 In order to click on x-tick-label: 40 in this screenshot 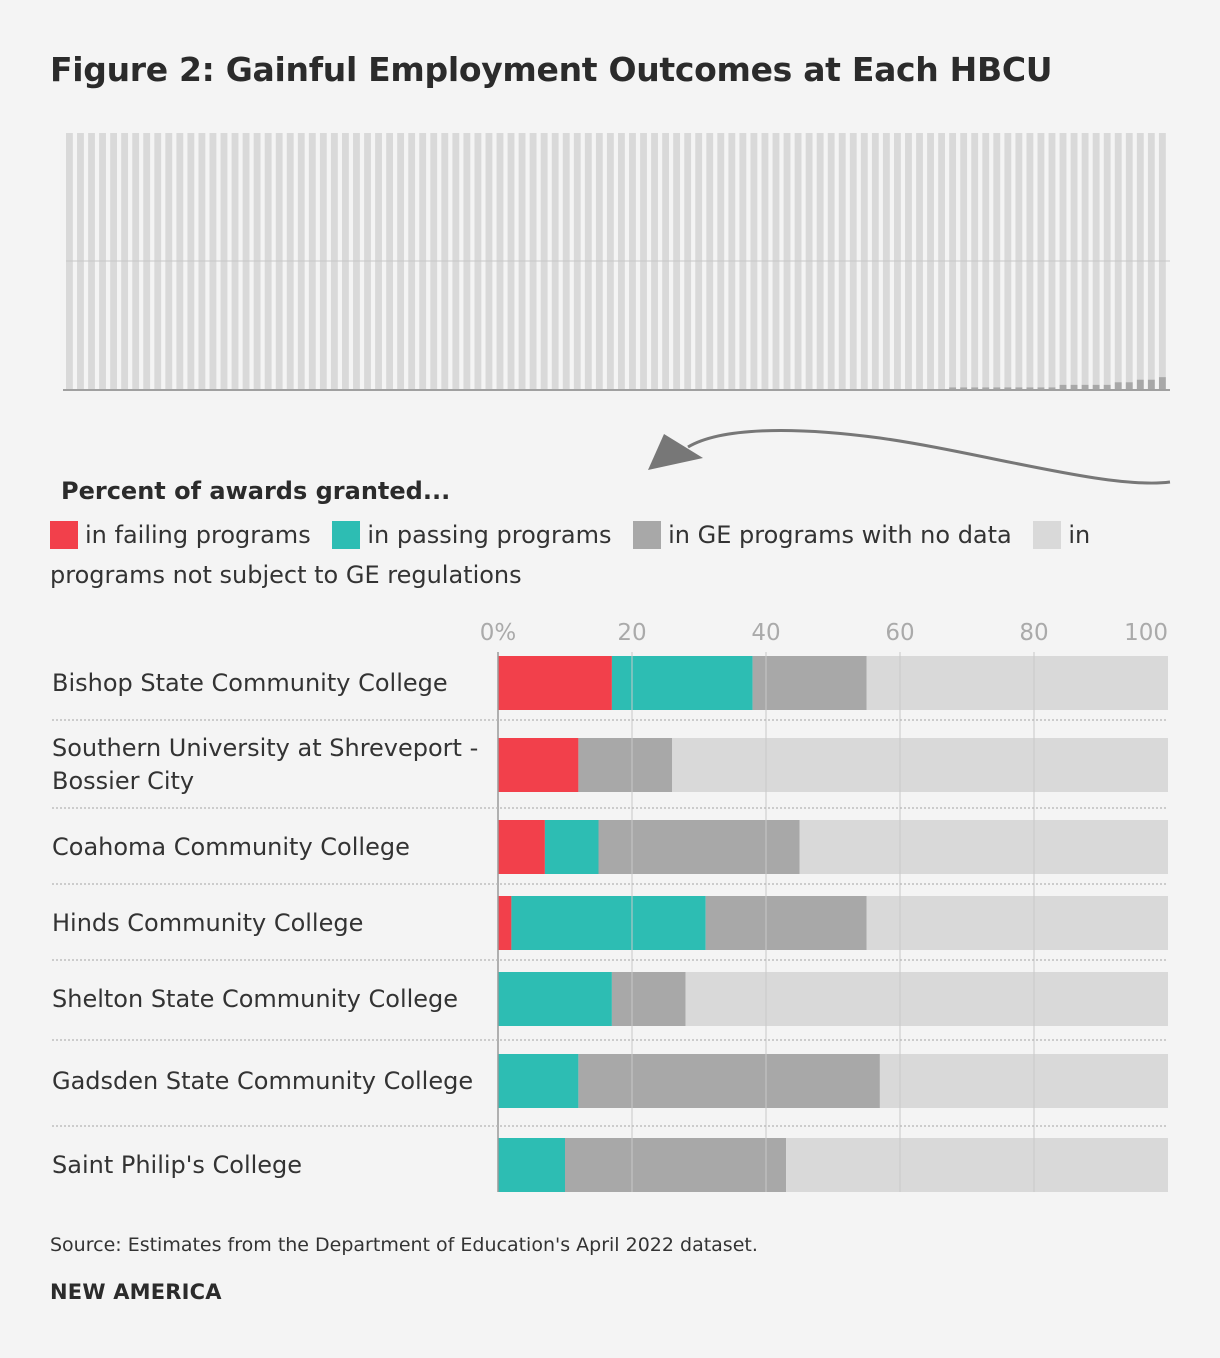, I will do `click(765, 633)`.